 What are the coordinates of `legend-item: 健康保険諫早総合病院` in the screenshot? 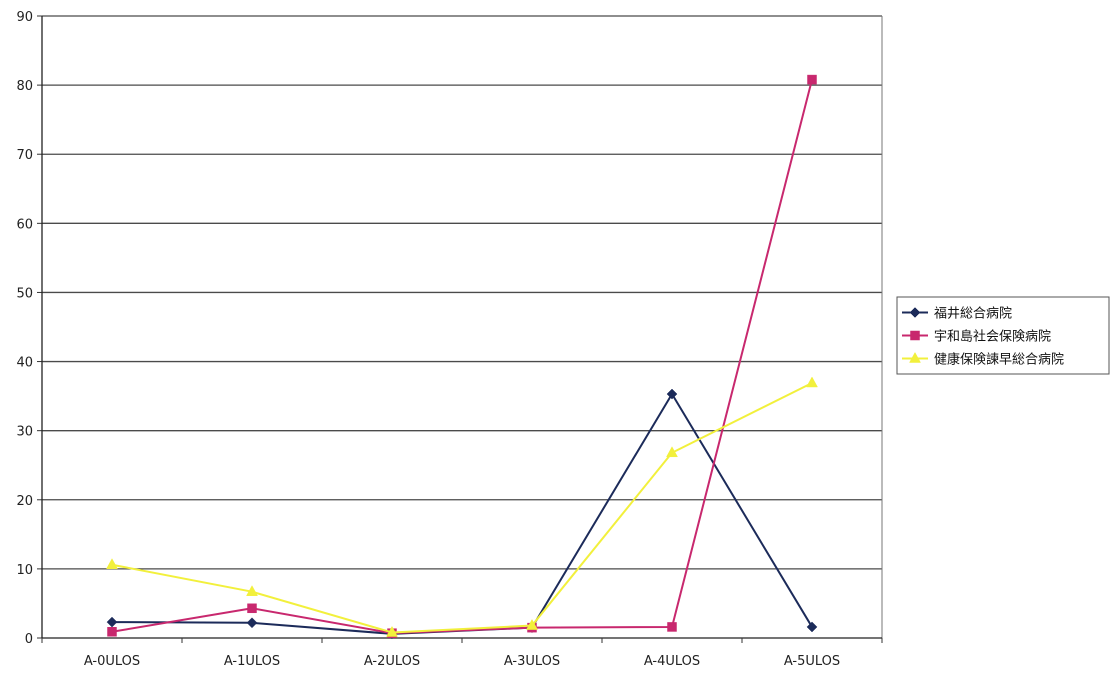 It's located at (983, 360).